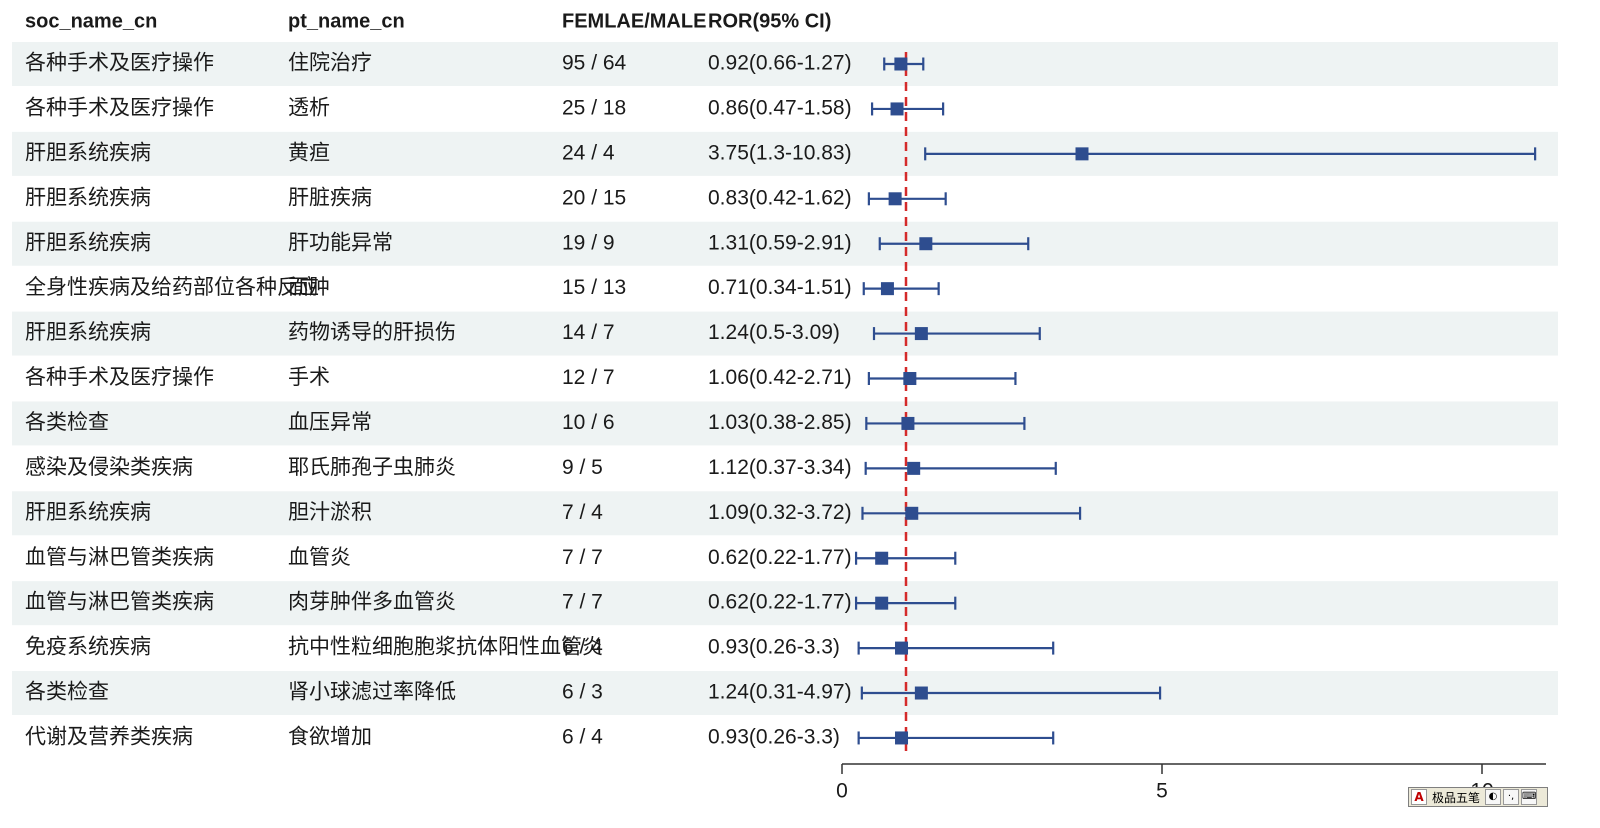 The height and width of the screenshot is (828, 1600). Describe the element at coordinates (1529, 797) in the screenshot. I see `ime-keyboard-icon: ⌨` at that location.